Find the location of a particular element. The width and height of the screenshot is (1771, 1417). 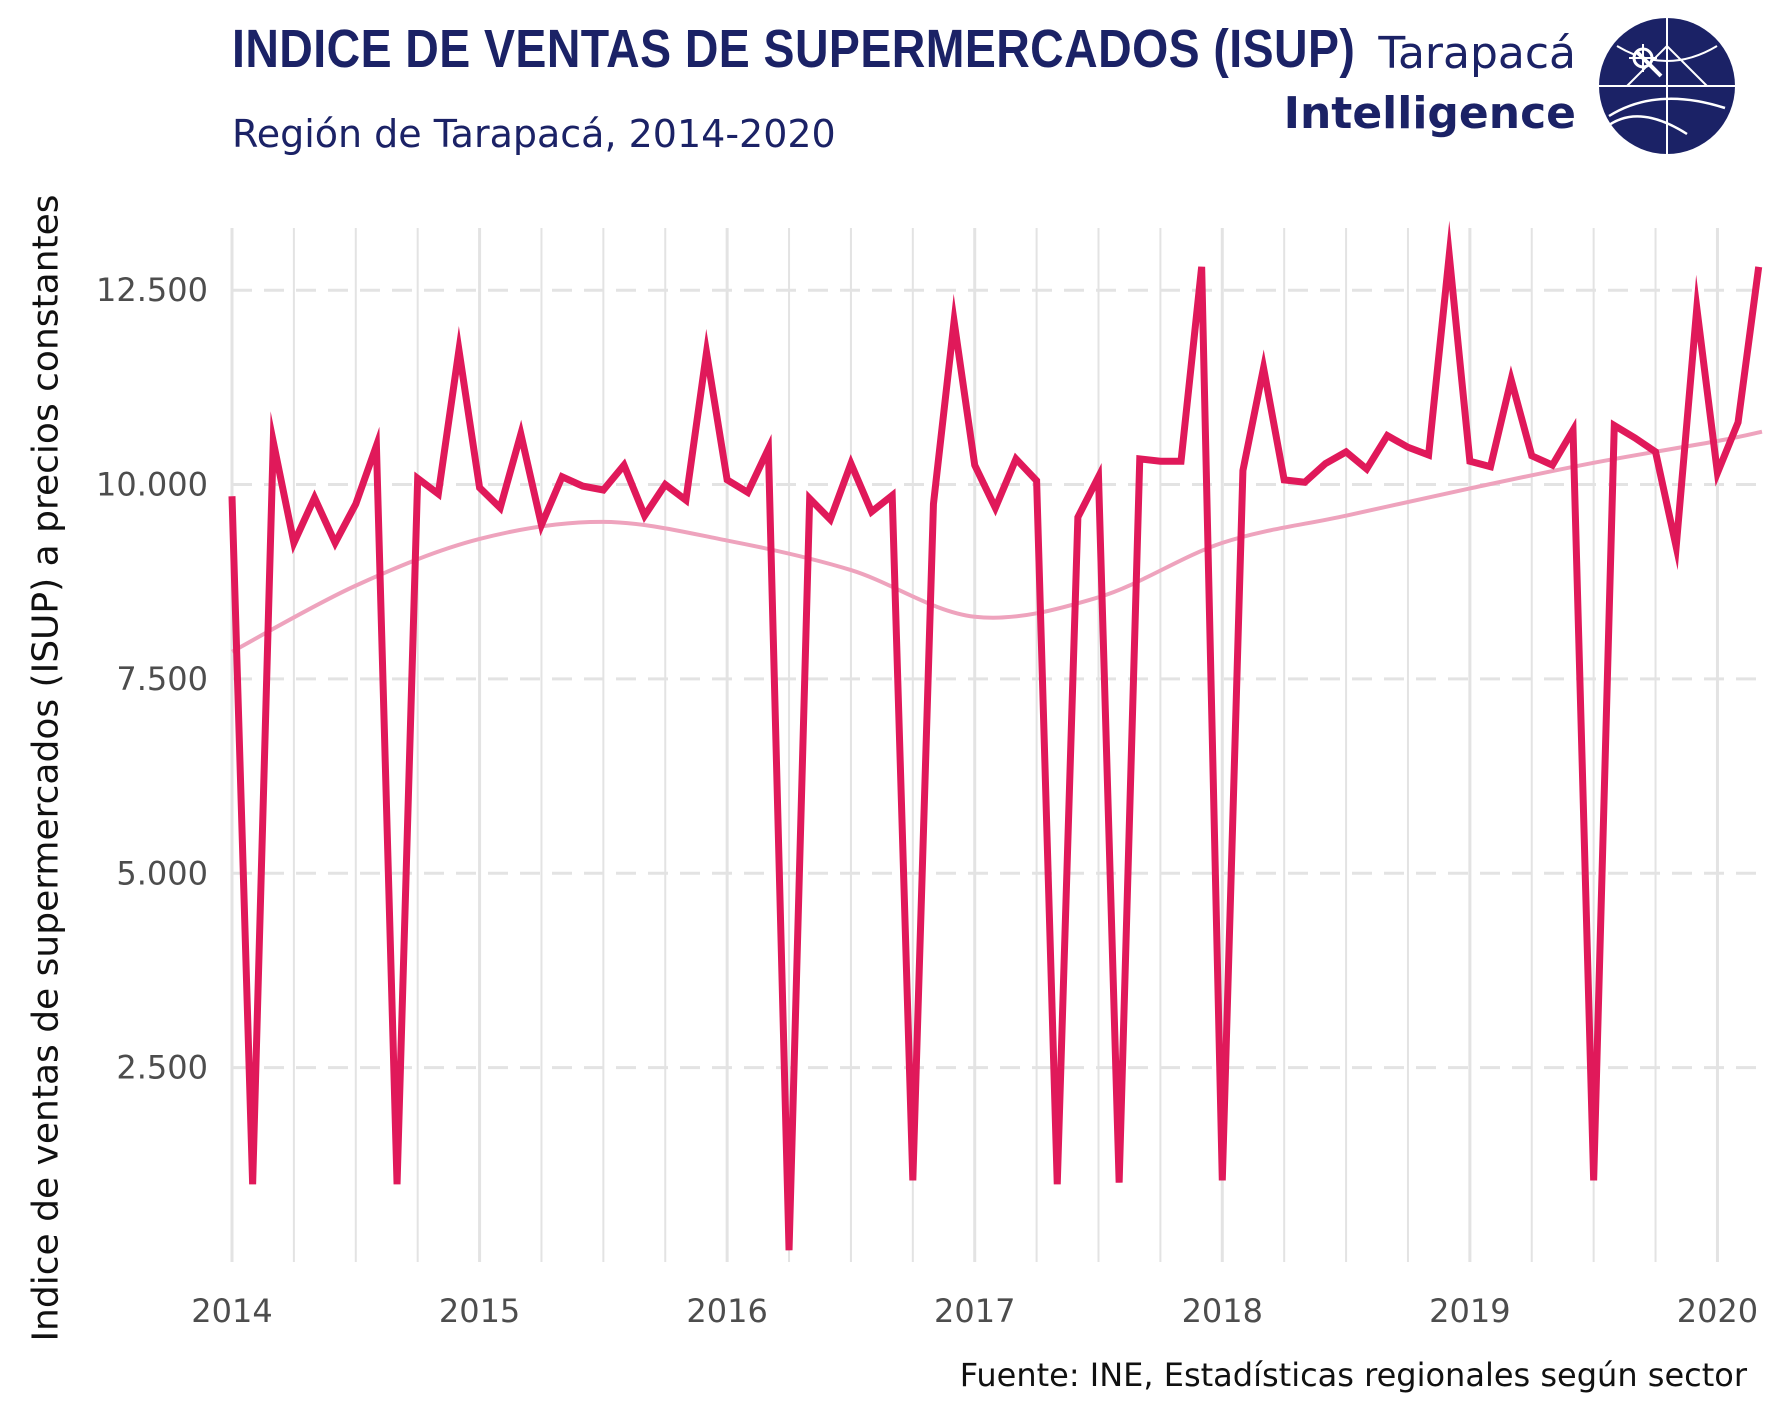

globe-telescope-logo-icon is located at coordinates (1667, 86).